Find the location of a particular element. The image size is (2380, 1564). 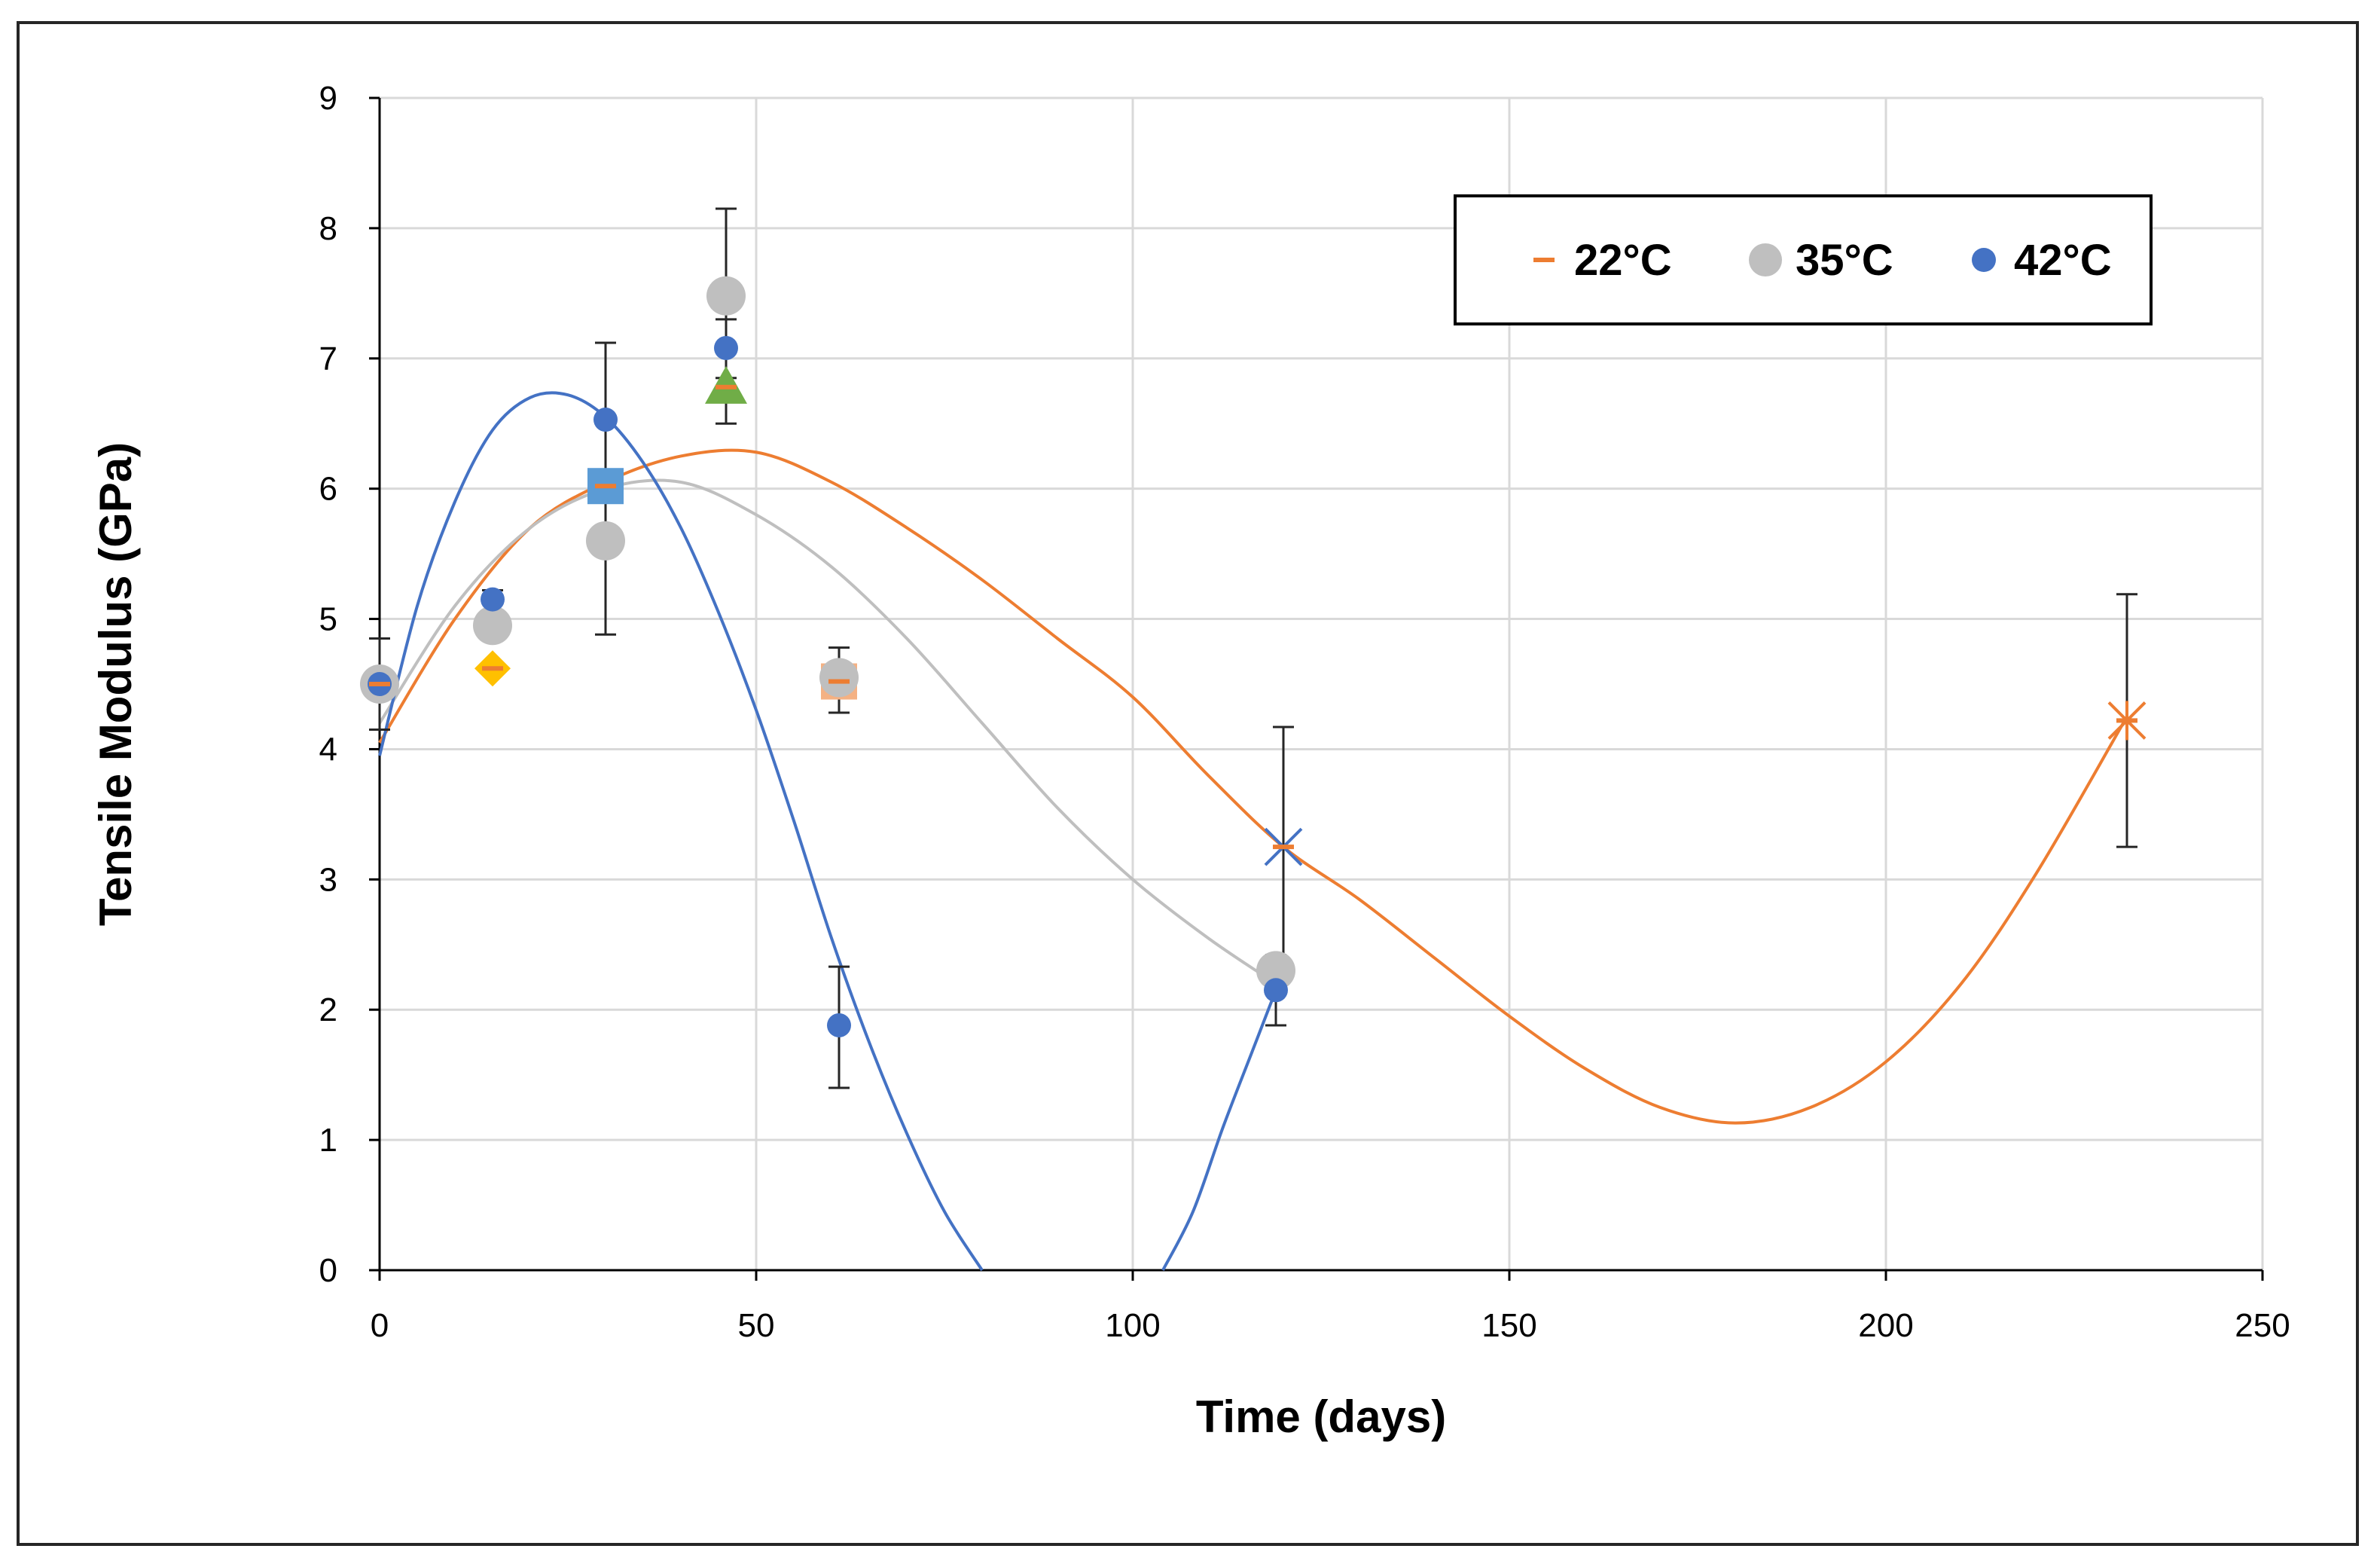

x-tick-label: 0 is located at coordinates (380, 1325).